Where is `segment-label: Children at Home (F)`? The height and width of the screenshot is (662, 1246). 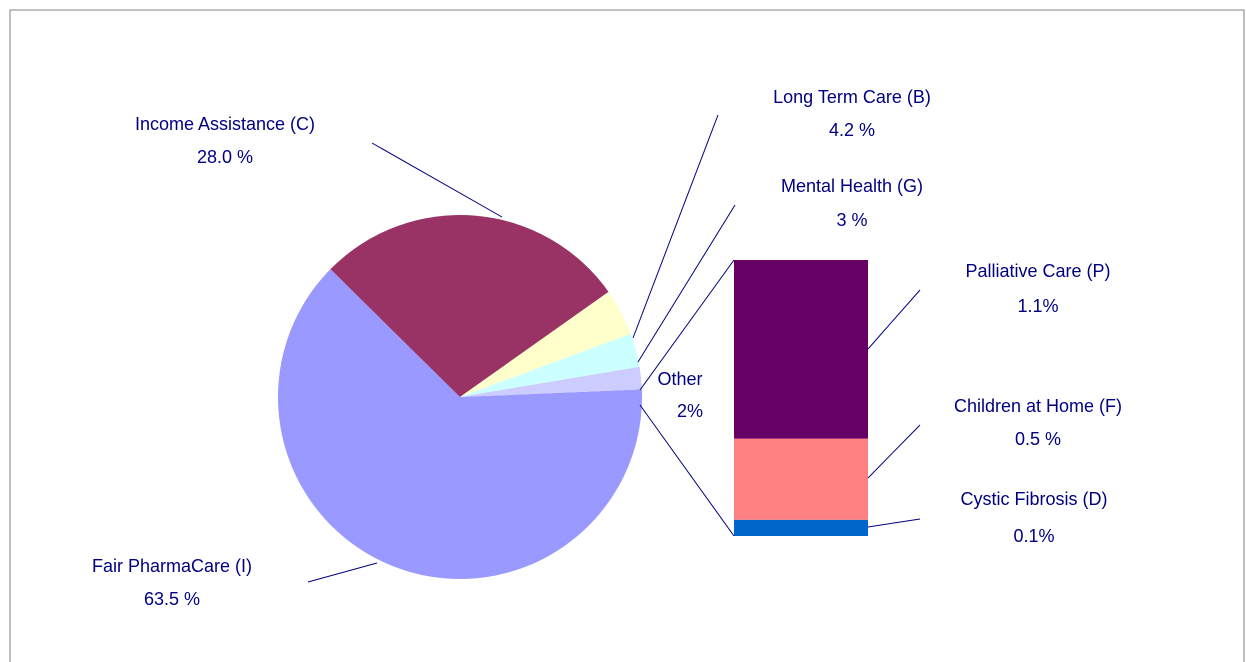 segment-label: Children at Home (F) is located at coordinates (1038, 406).